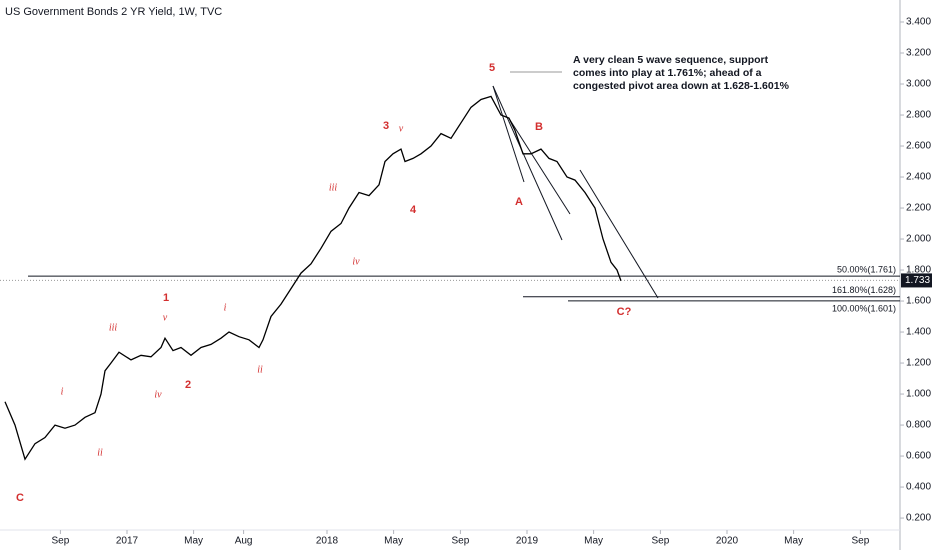 This screenshot has height=550, width=932. Describe the element at coordinates (244, 541) in the screenshot. I see `x-tick-label: Aug` at that location.